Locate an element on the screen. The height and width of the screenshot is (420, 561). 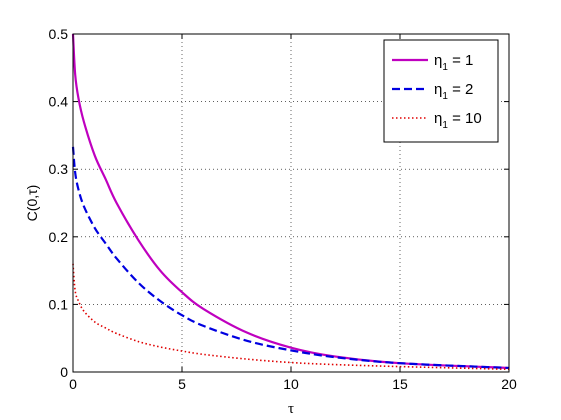
x-tick-label: 5 is located at coordinates (182, 384).